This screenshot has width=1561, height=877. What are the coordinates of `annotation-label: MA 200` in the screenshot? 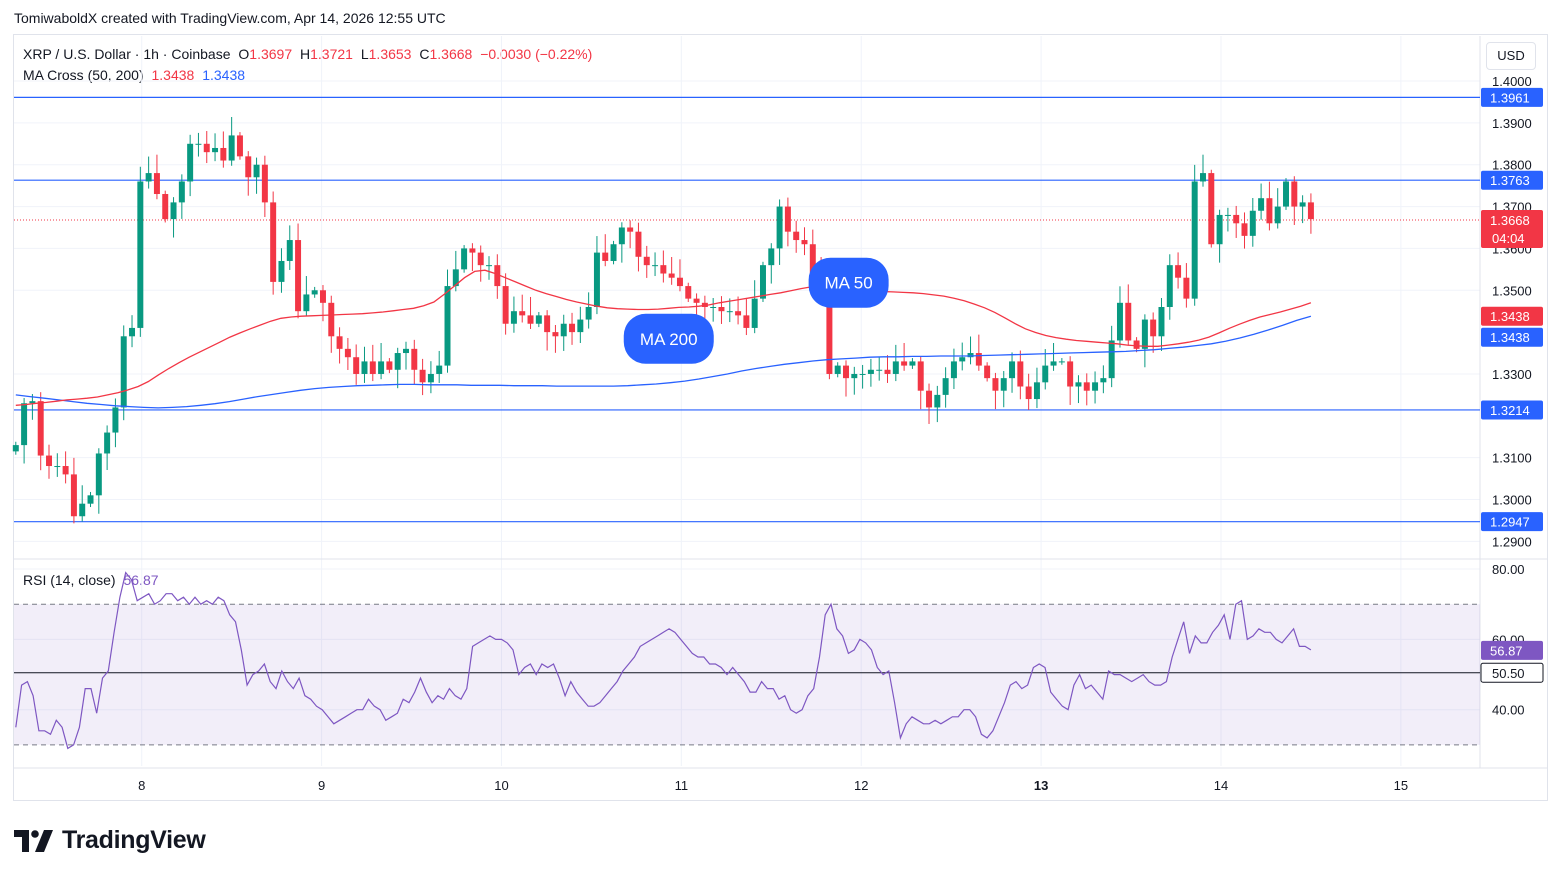 It's located at (669, 339).